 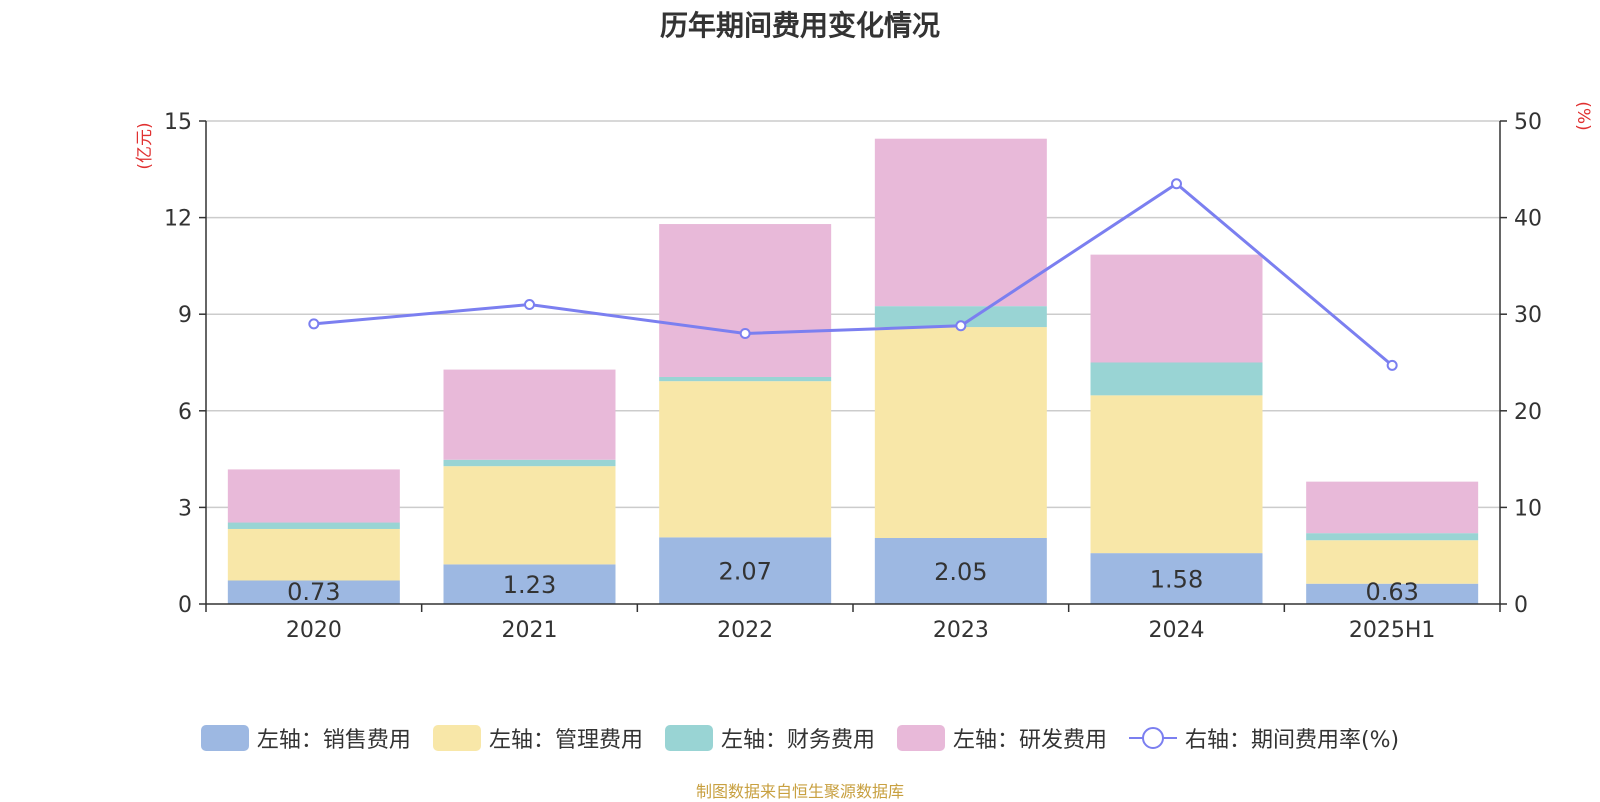 I want to click on sales-data-label: 2.07, so click(x=744, y=572).